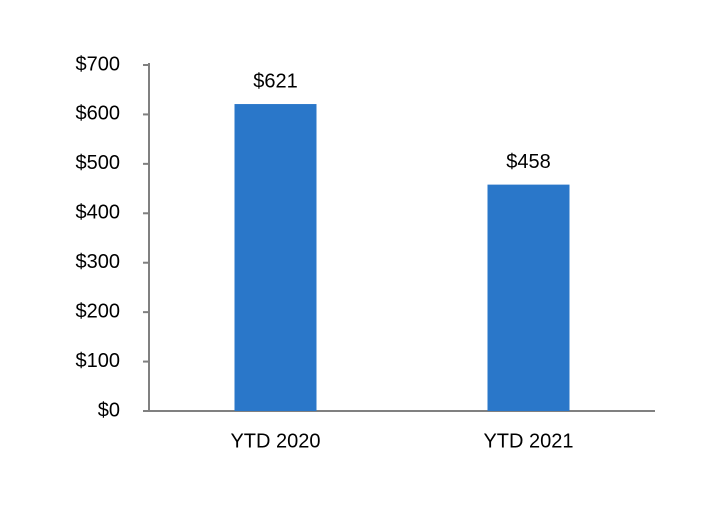 Image resolution: width=720 pixels, height=518 pixels. Describe the element at coordinates (275, 81) in the screenshot. I see `value-label: $621` at that location.